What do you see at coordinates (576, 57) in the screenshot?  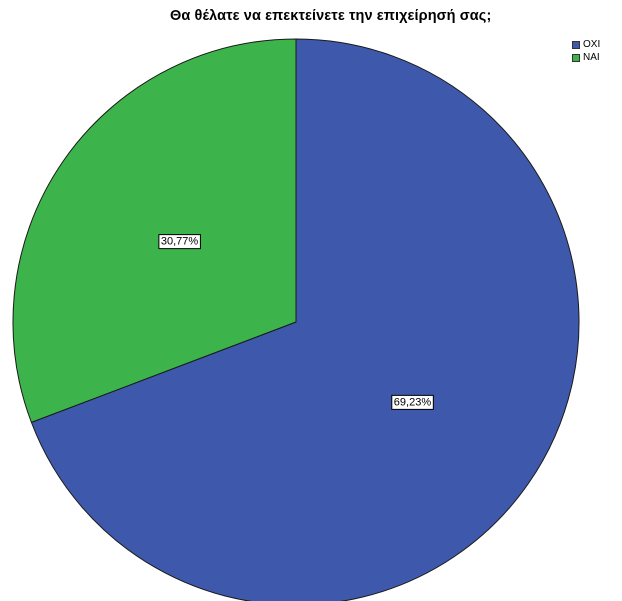 I see `legend-swatch-nai` at bounding box center [576, 57].